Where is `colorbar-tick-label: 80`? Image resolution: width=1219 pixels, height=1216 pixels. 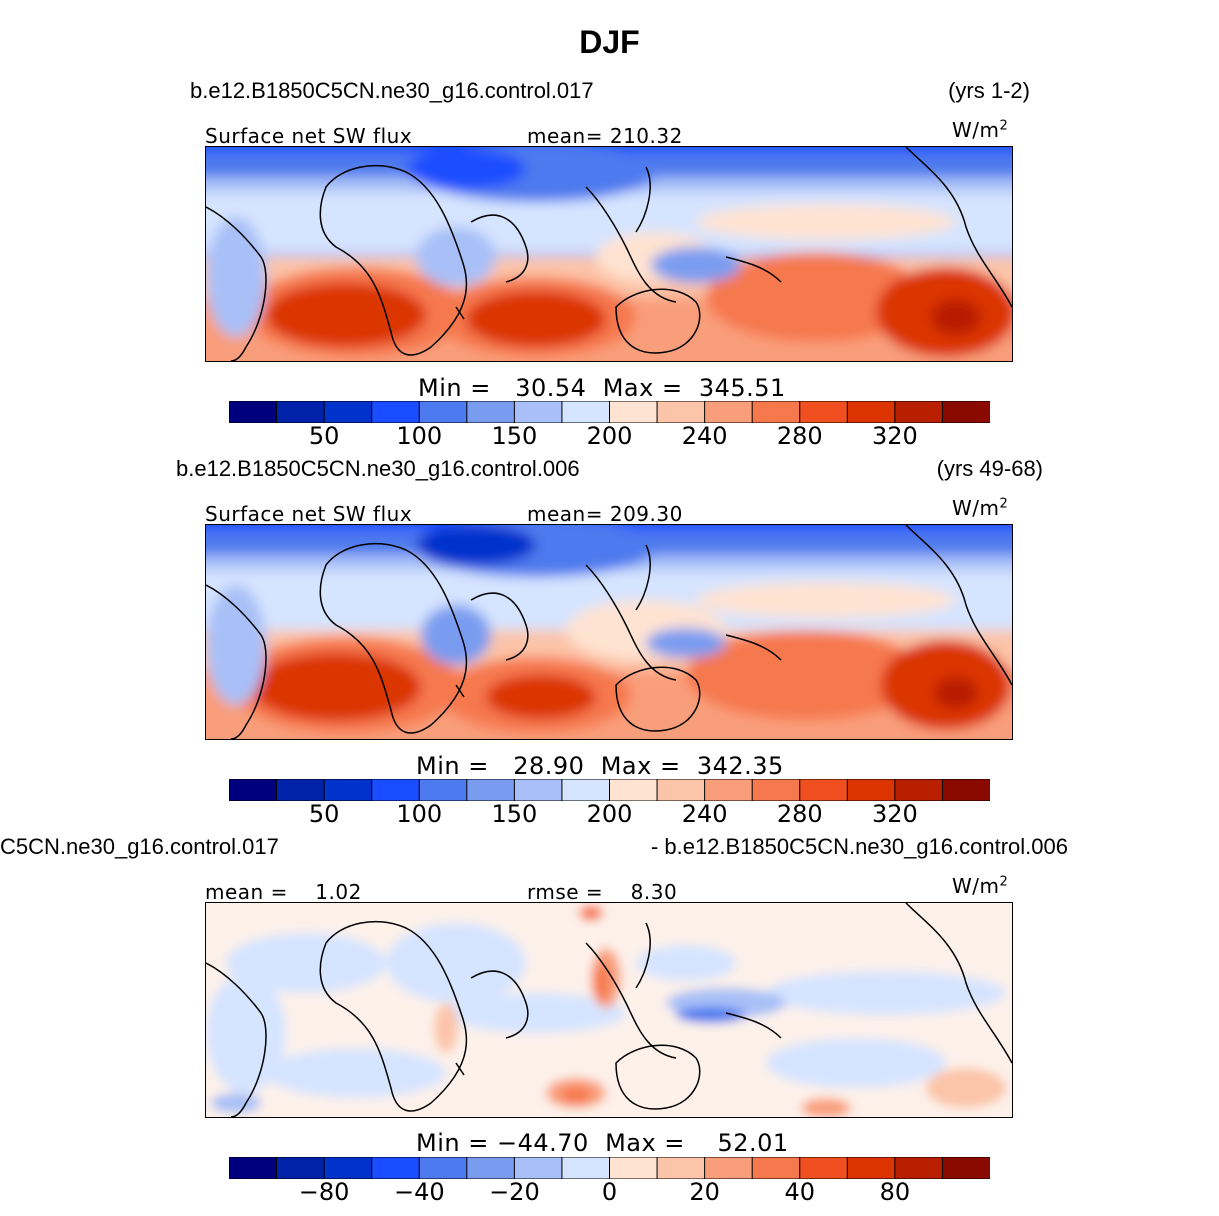 colorbar-tick-label: 80 is located at coordinates (895, 1192).